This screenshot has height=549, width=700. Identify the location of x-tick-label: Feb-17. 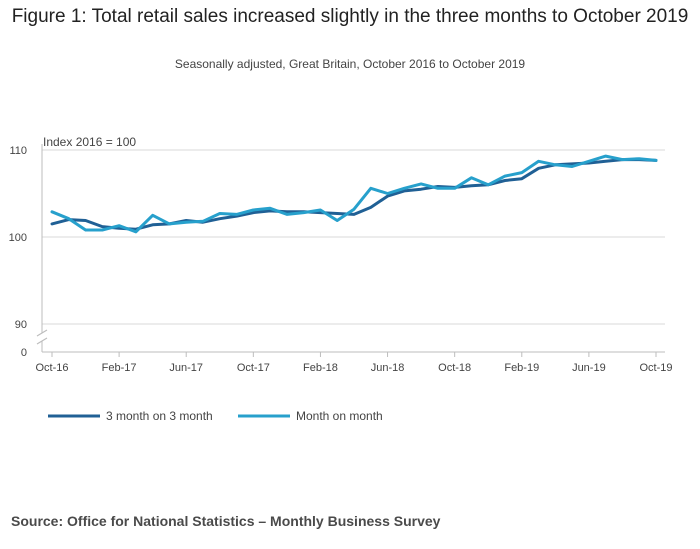
(119, 368).